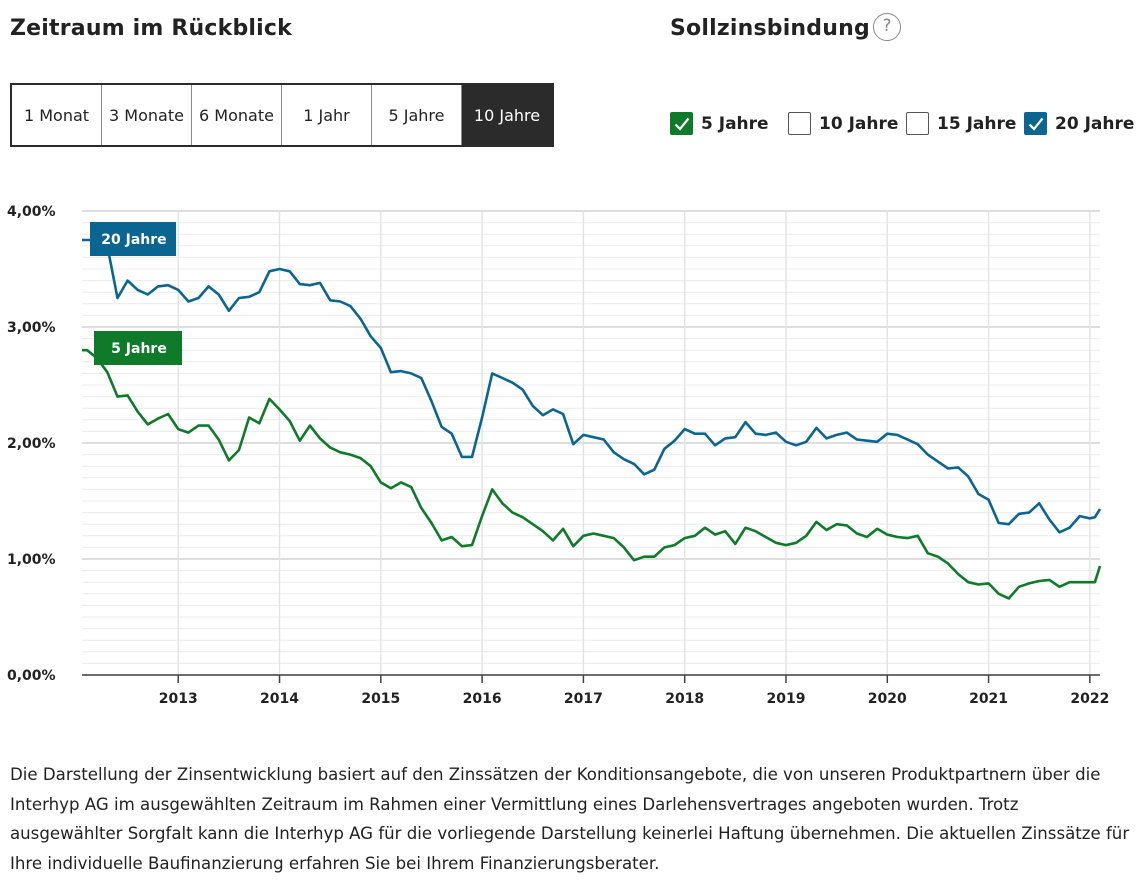  Describe the element at coordinates (151, 28) in the screenshot. I see `range-title: Zeitraum im Rückblick` at that location.